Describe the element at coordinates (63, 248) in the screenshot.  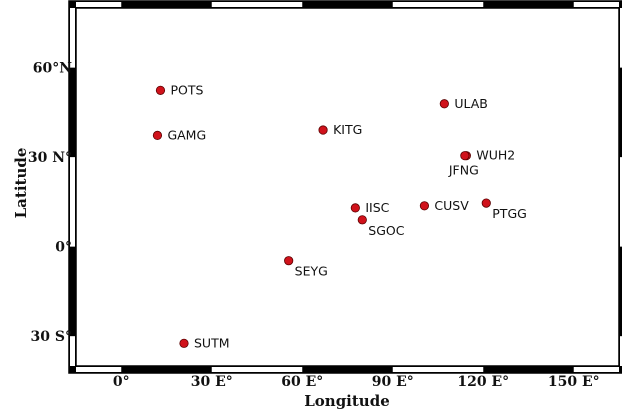
I see `y-tick-label: 0°` at that location.